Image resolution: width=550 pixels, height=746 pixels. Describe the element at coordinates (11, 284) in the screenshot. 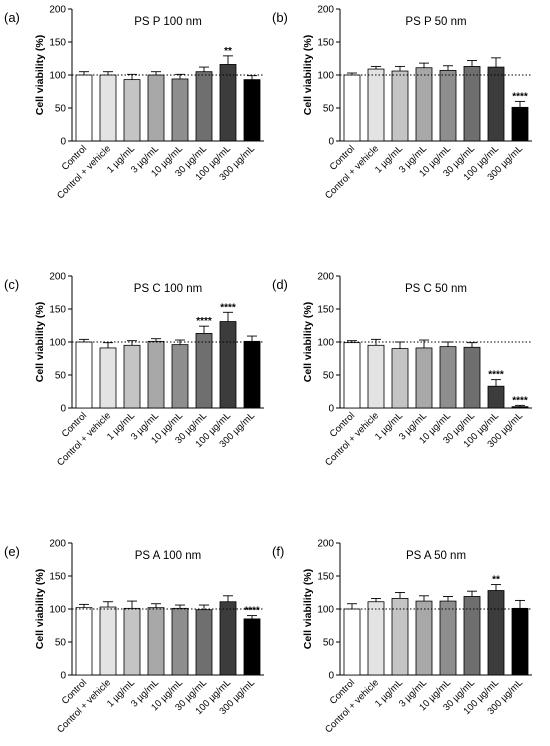

I see `panel-label: (c)` at that location.